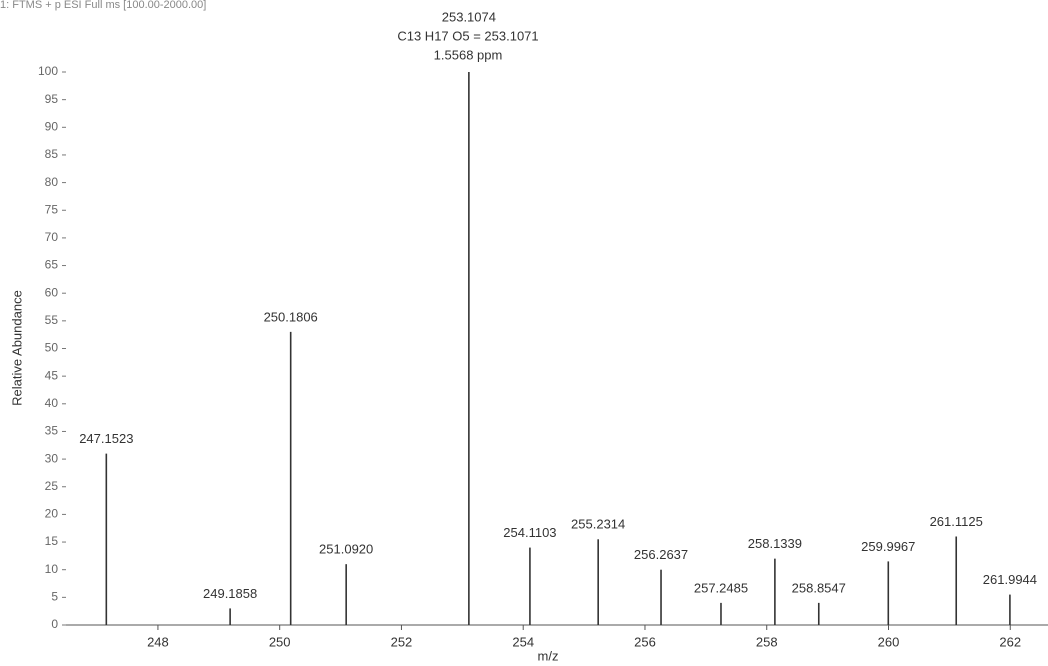 The width and height of the screenshot is (1048, 666). Describe the element at coordinates (52, 514) in the screenshot. I see `y-tick-label: 20` at that location.